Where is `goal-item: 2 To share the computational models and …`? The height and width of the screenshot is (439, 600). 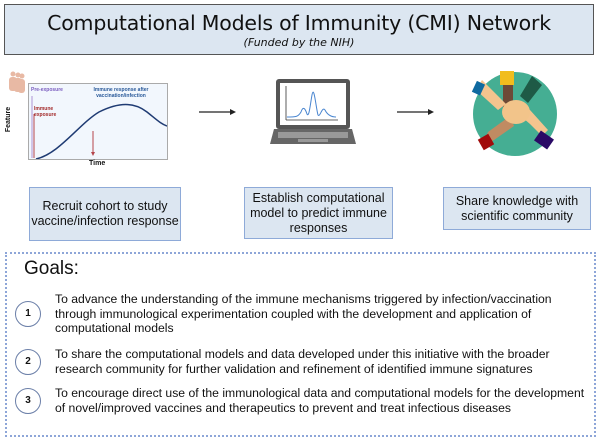
goal-item: 2 To share the computational models and … is located at coordinates (305, 361).